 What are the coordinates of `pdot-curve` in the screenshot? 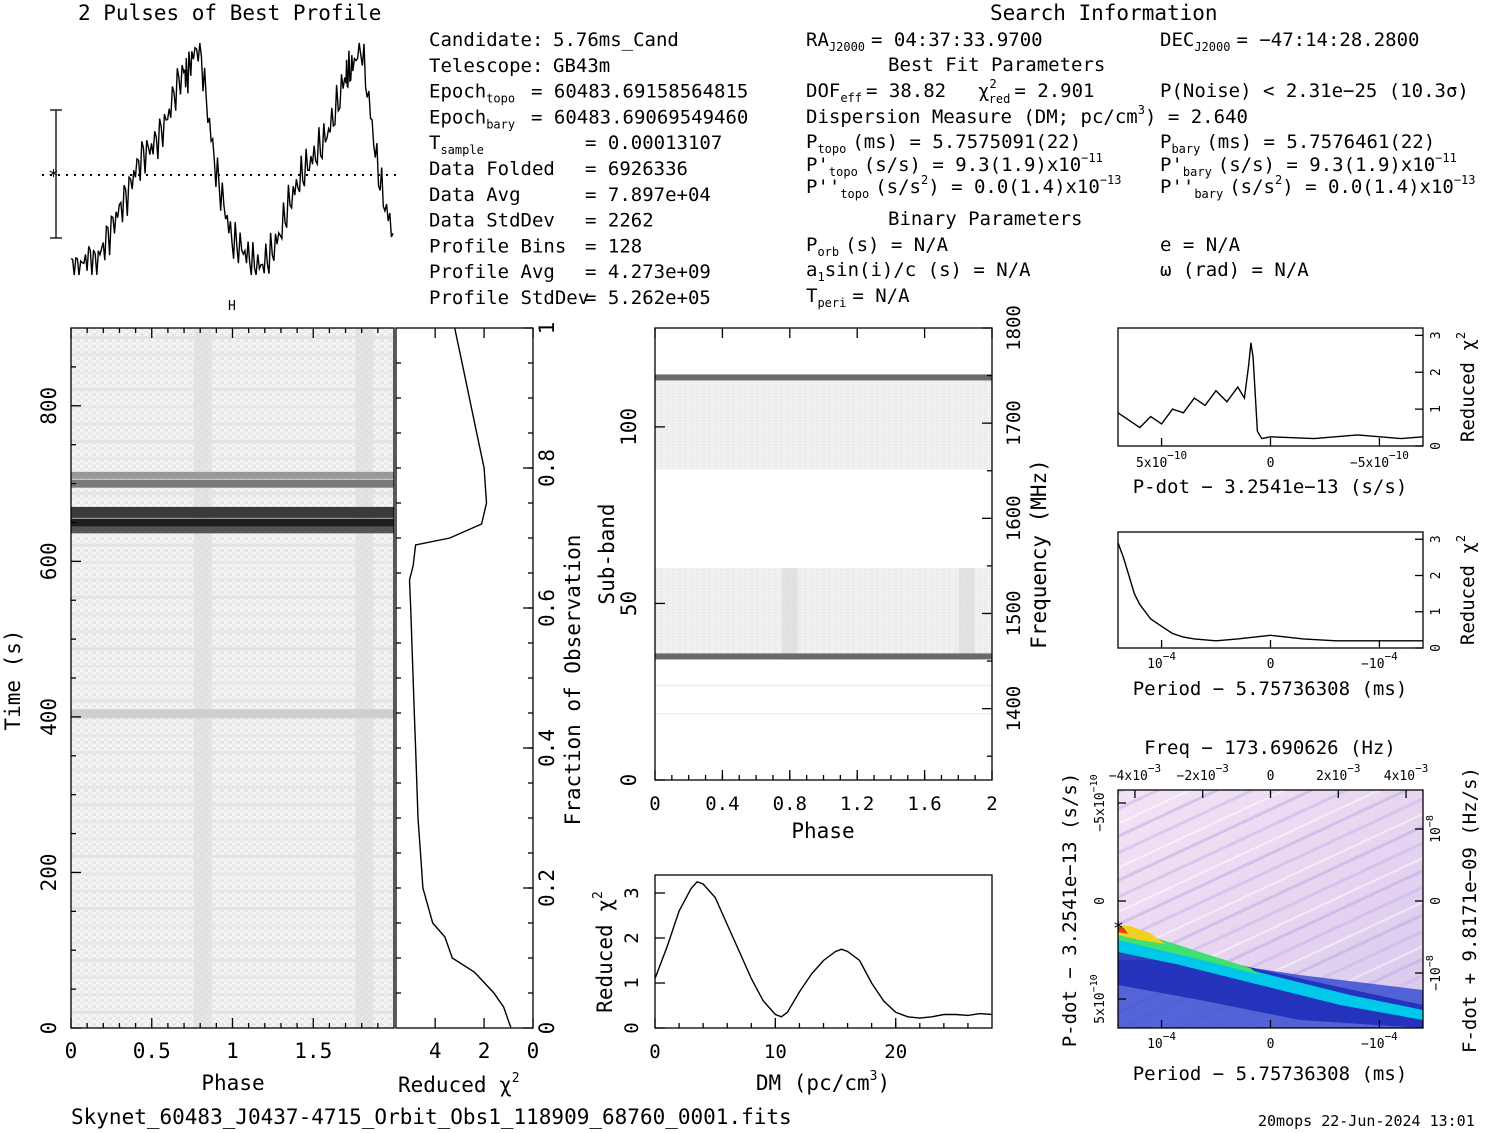 It's located at (1270, 391).